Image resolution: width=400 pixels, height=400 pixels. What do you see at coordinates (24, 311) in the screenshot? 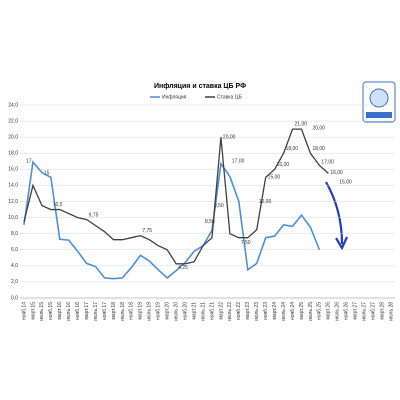
I see `x-tick-label: нояб.14` at bounding box center [24, 311].